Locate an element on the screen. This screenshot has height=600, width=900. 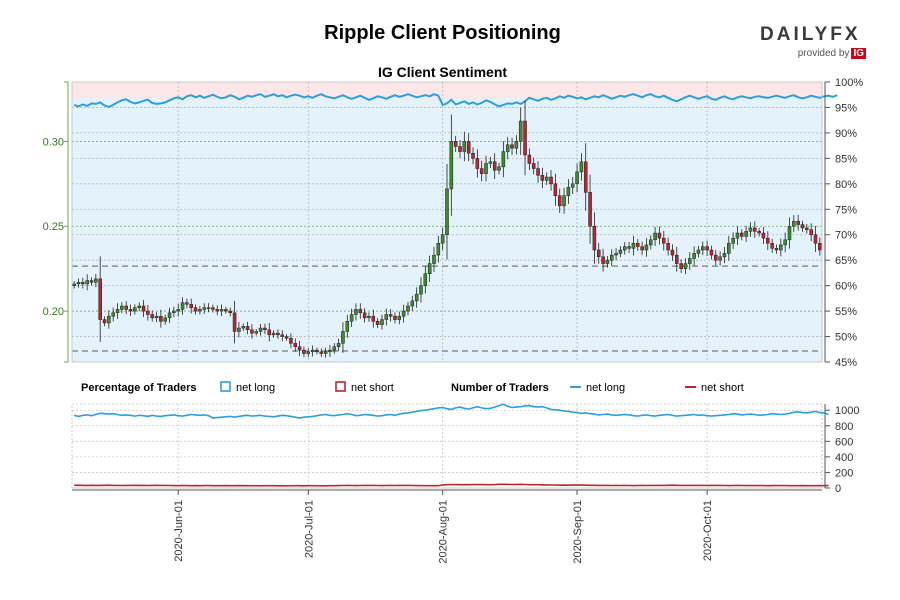
count-tick-label: 1000 is located at coordinates (847, 411).